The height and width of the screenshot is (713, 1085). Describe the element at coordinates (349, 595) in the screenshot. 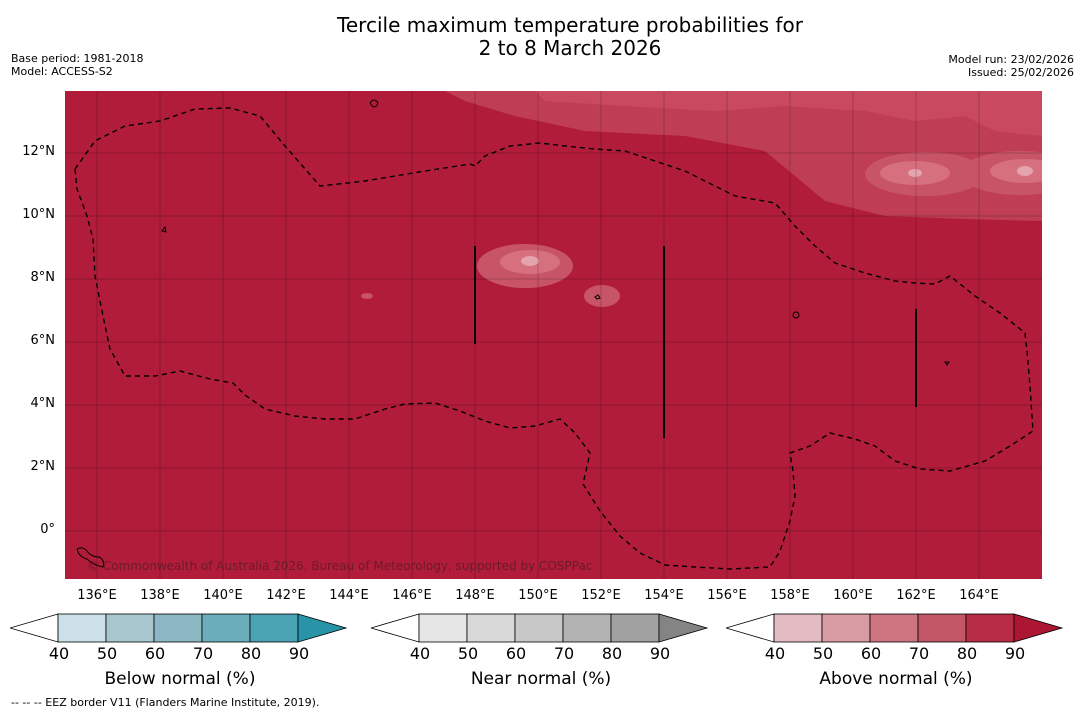

I see `lon-label-144e: 144°E` at that location.